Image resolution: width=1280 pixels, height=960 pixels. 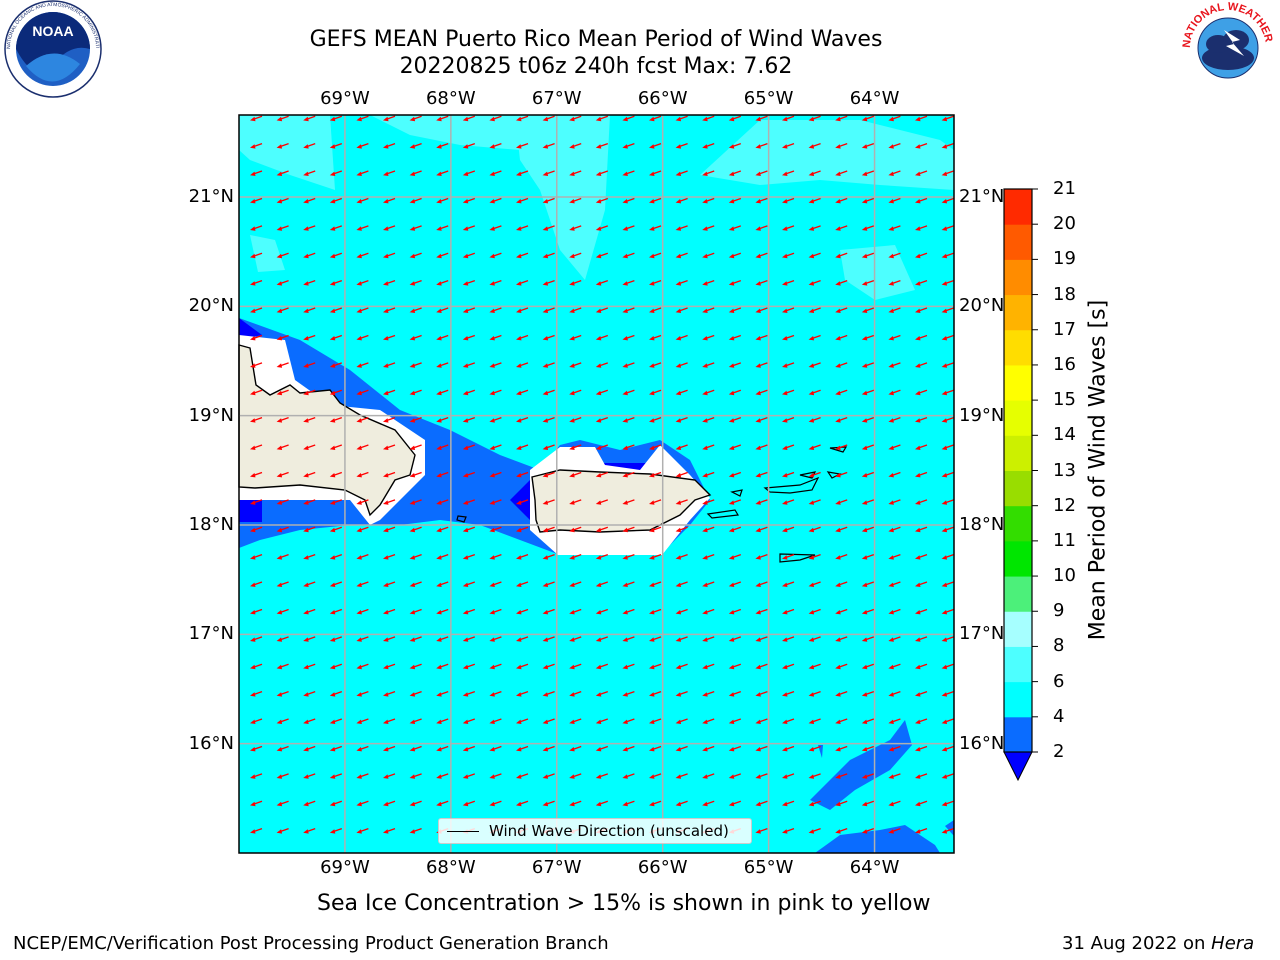 What do you see at coordinates (211, 306) in the screenshot?
I see `lat-tick-left: 20°N` at bounding box center [211, 306].